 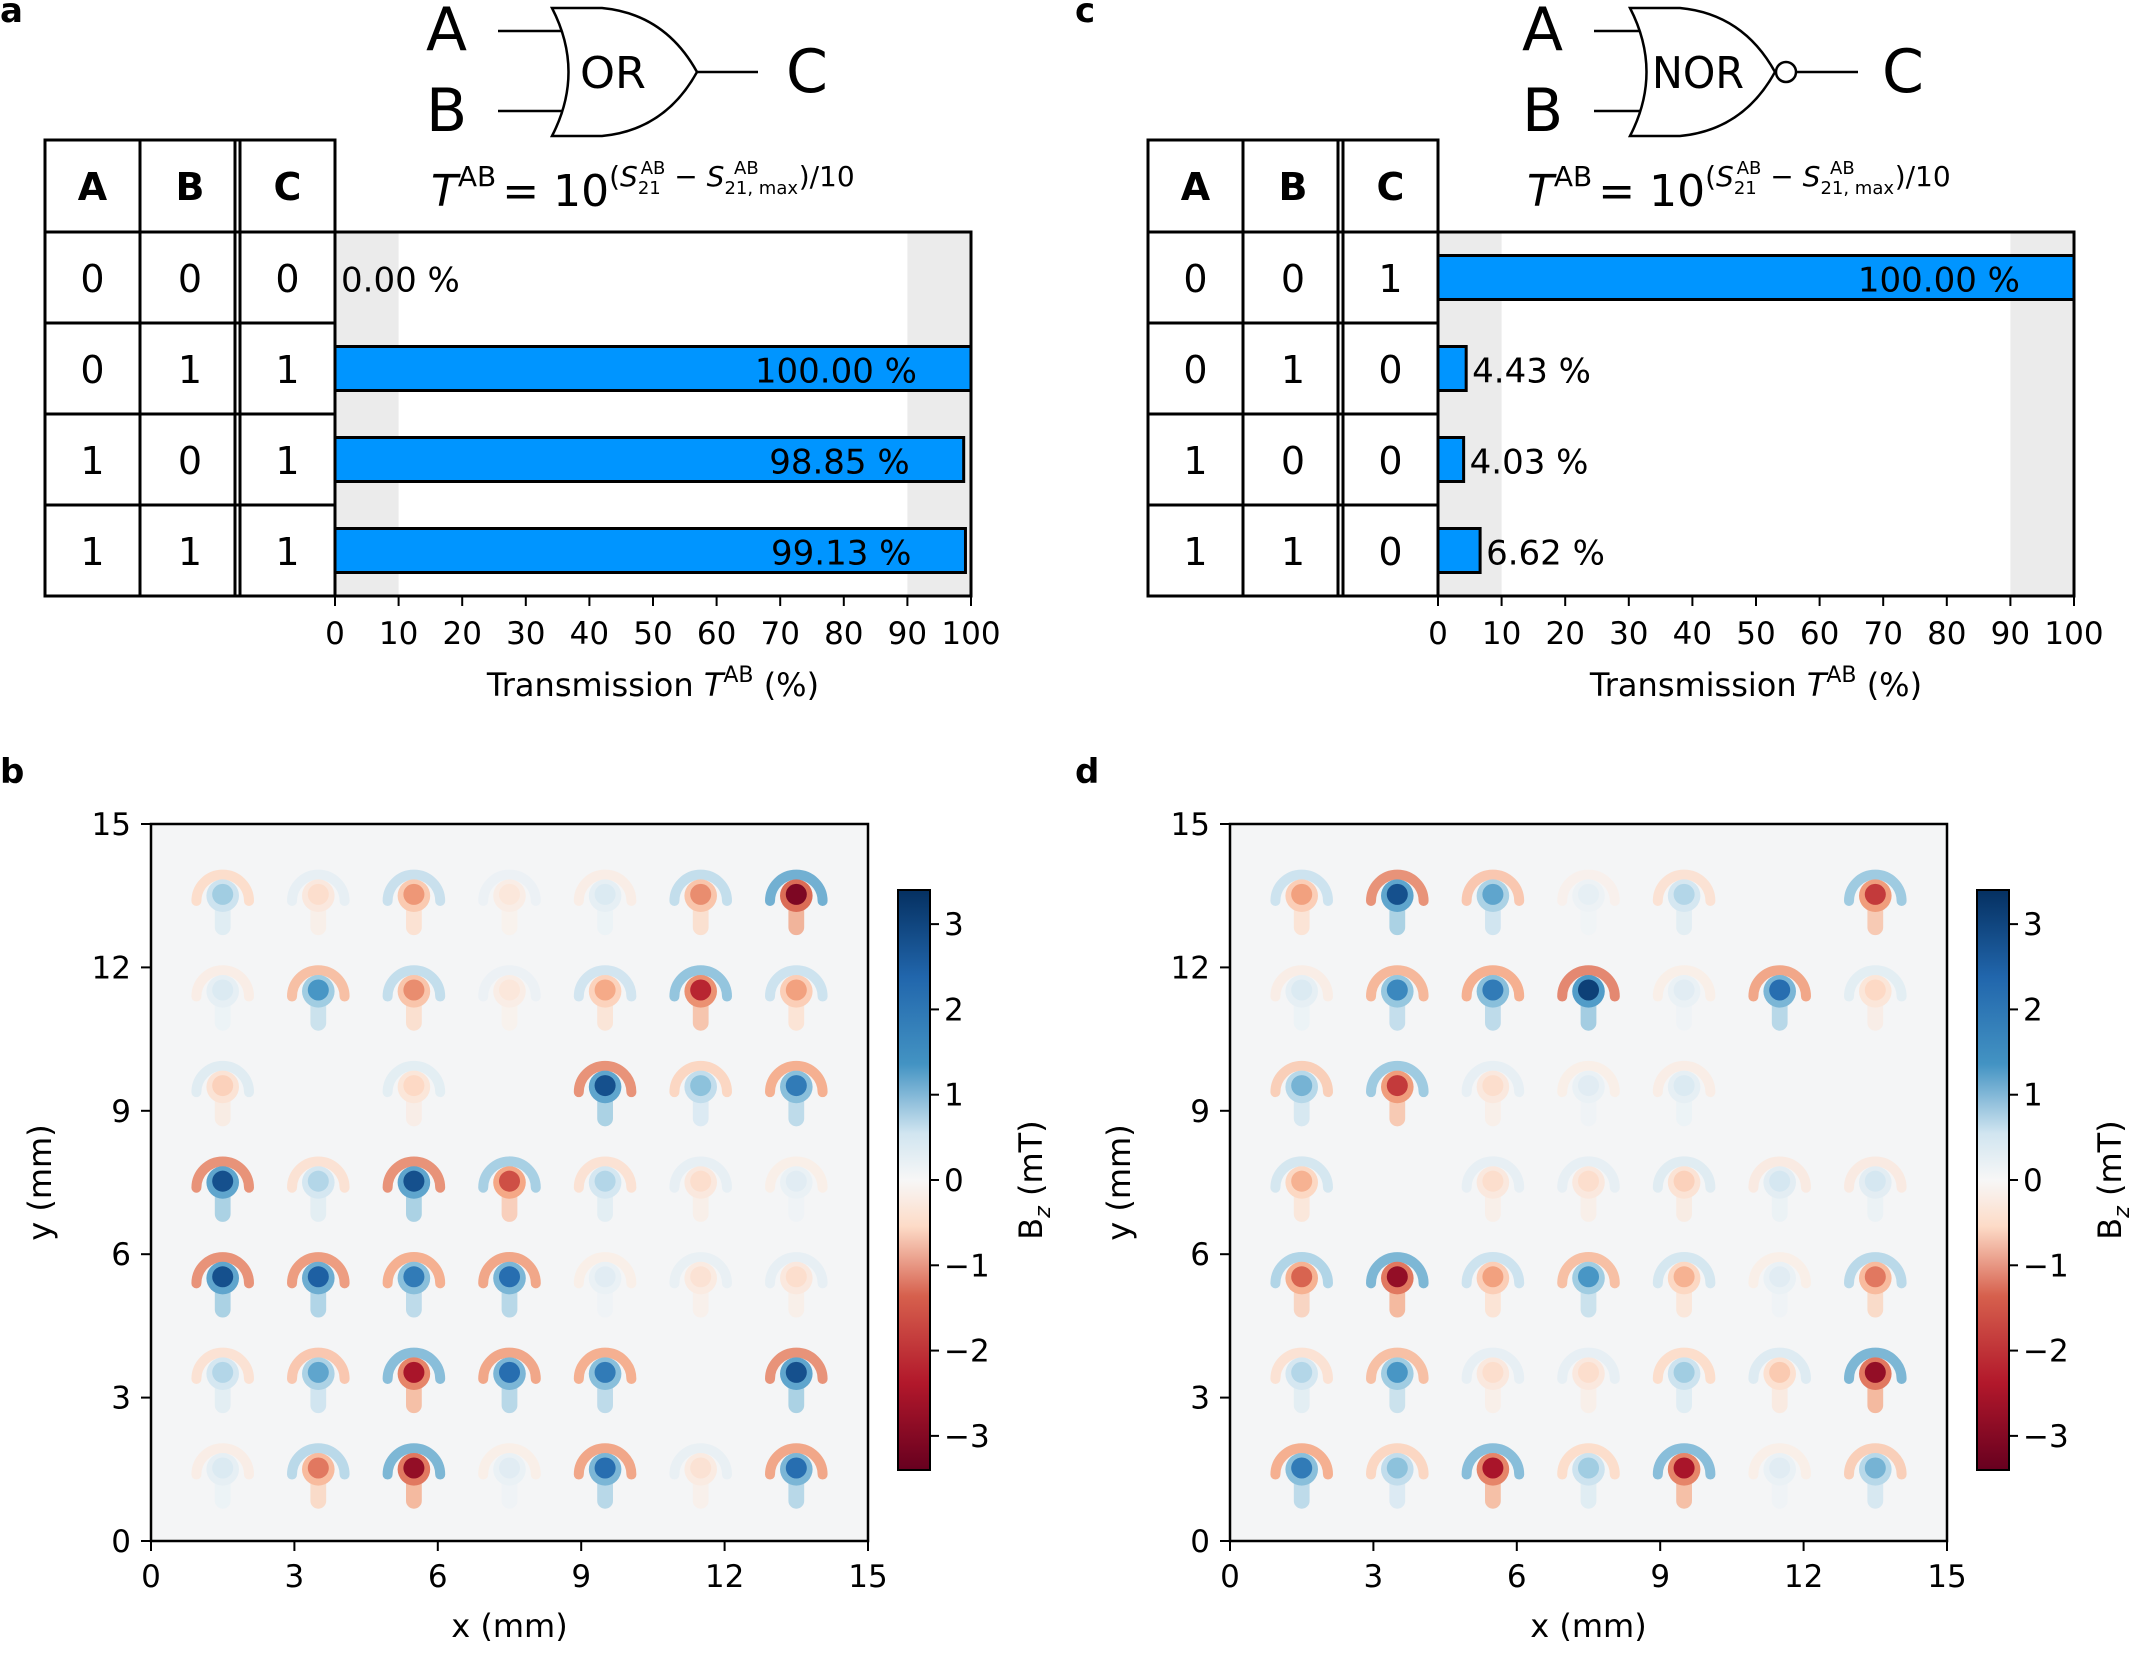 I want to click on y-axis-label: y (mm), so click(x=1119, y=1182).